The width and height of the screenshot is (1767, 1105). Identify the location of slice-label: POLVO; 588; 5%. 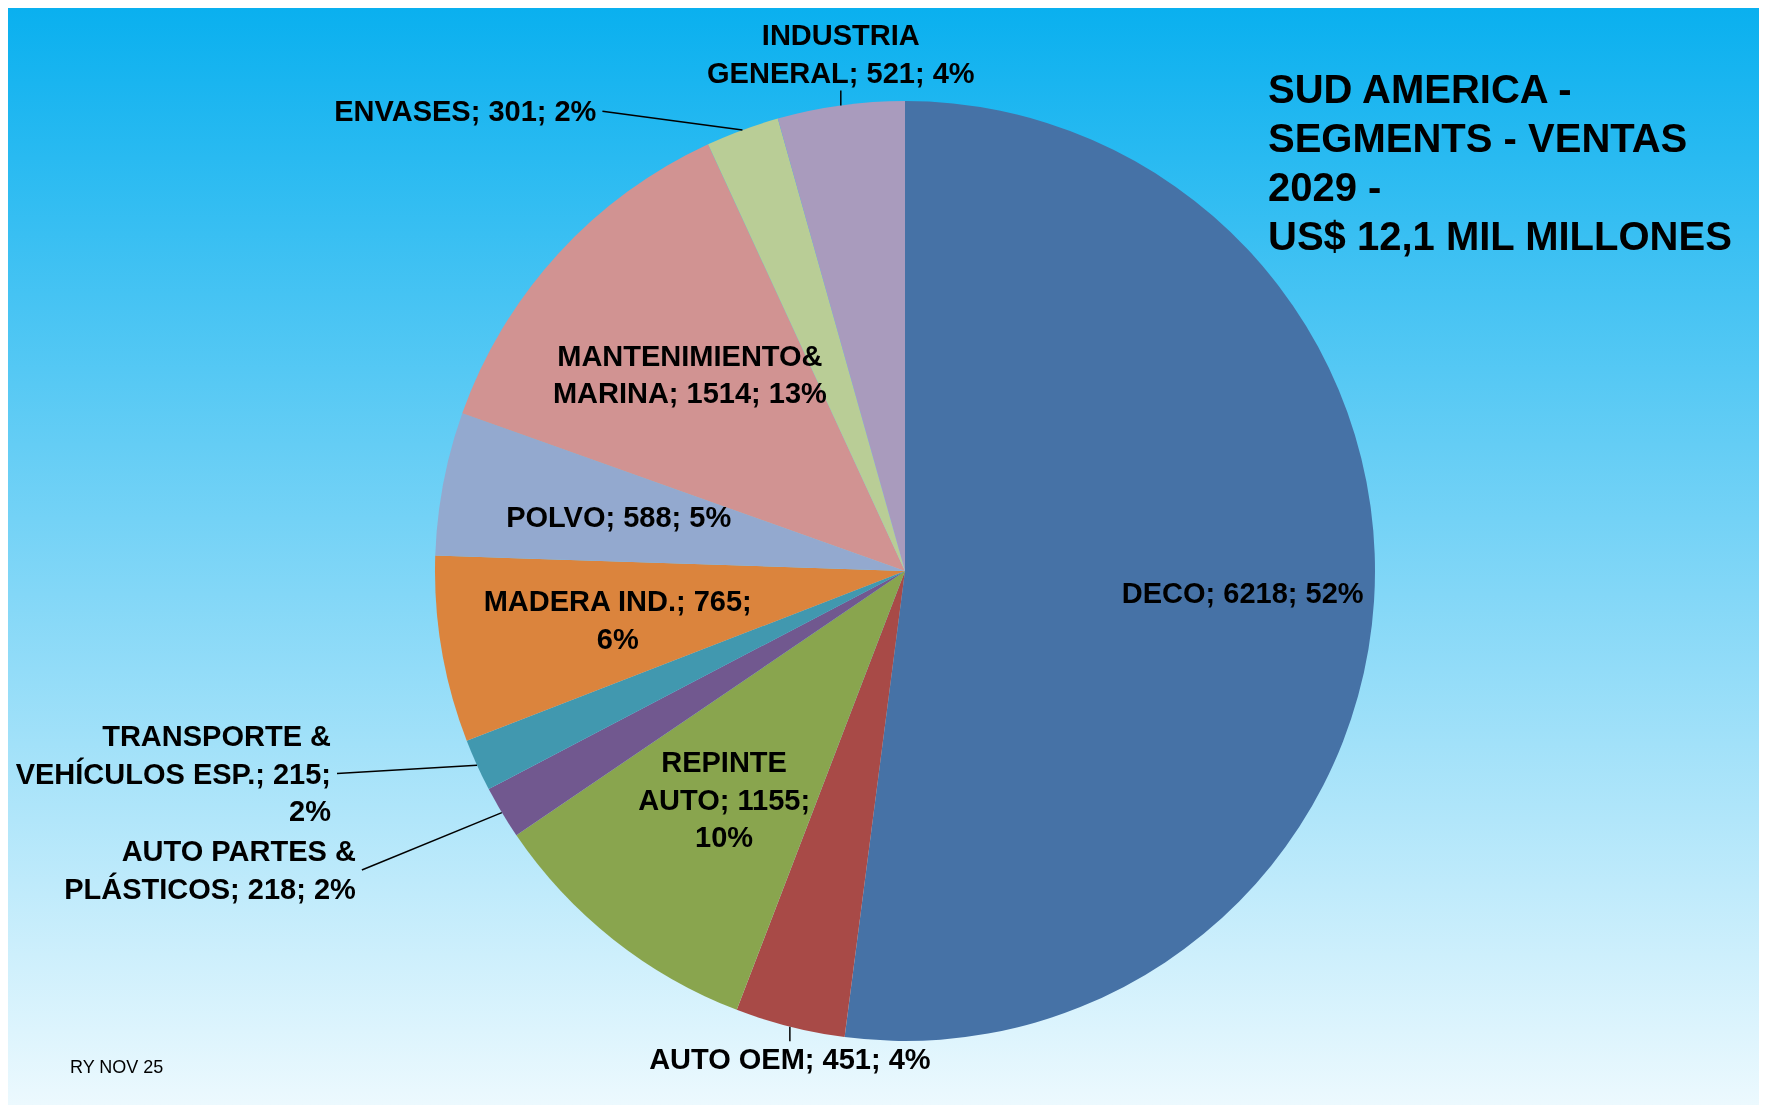
(619, 516).